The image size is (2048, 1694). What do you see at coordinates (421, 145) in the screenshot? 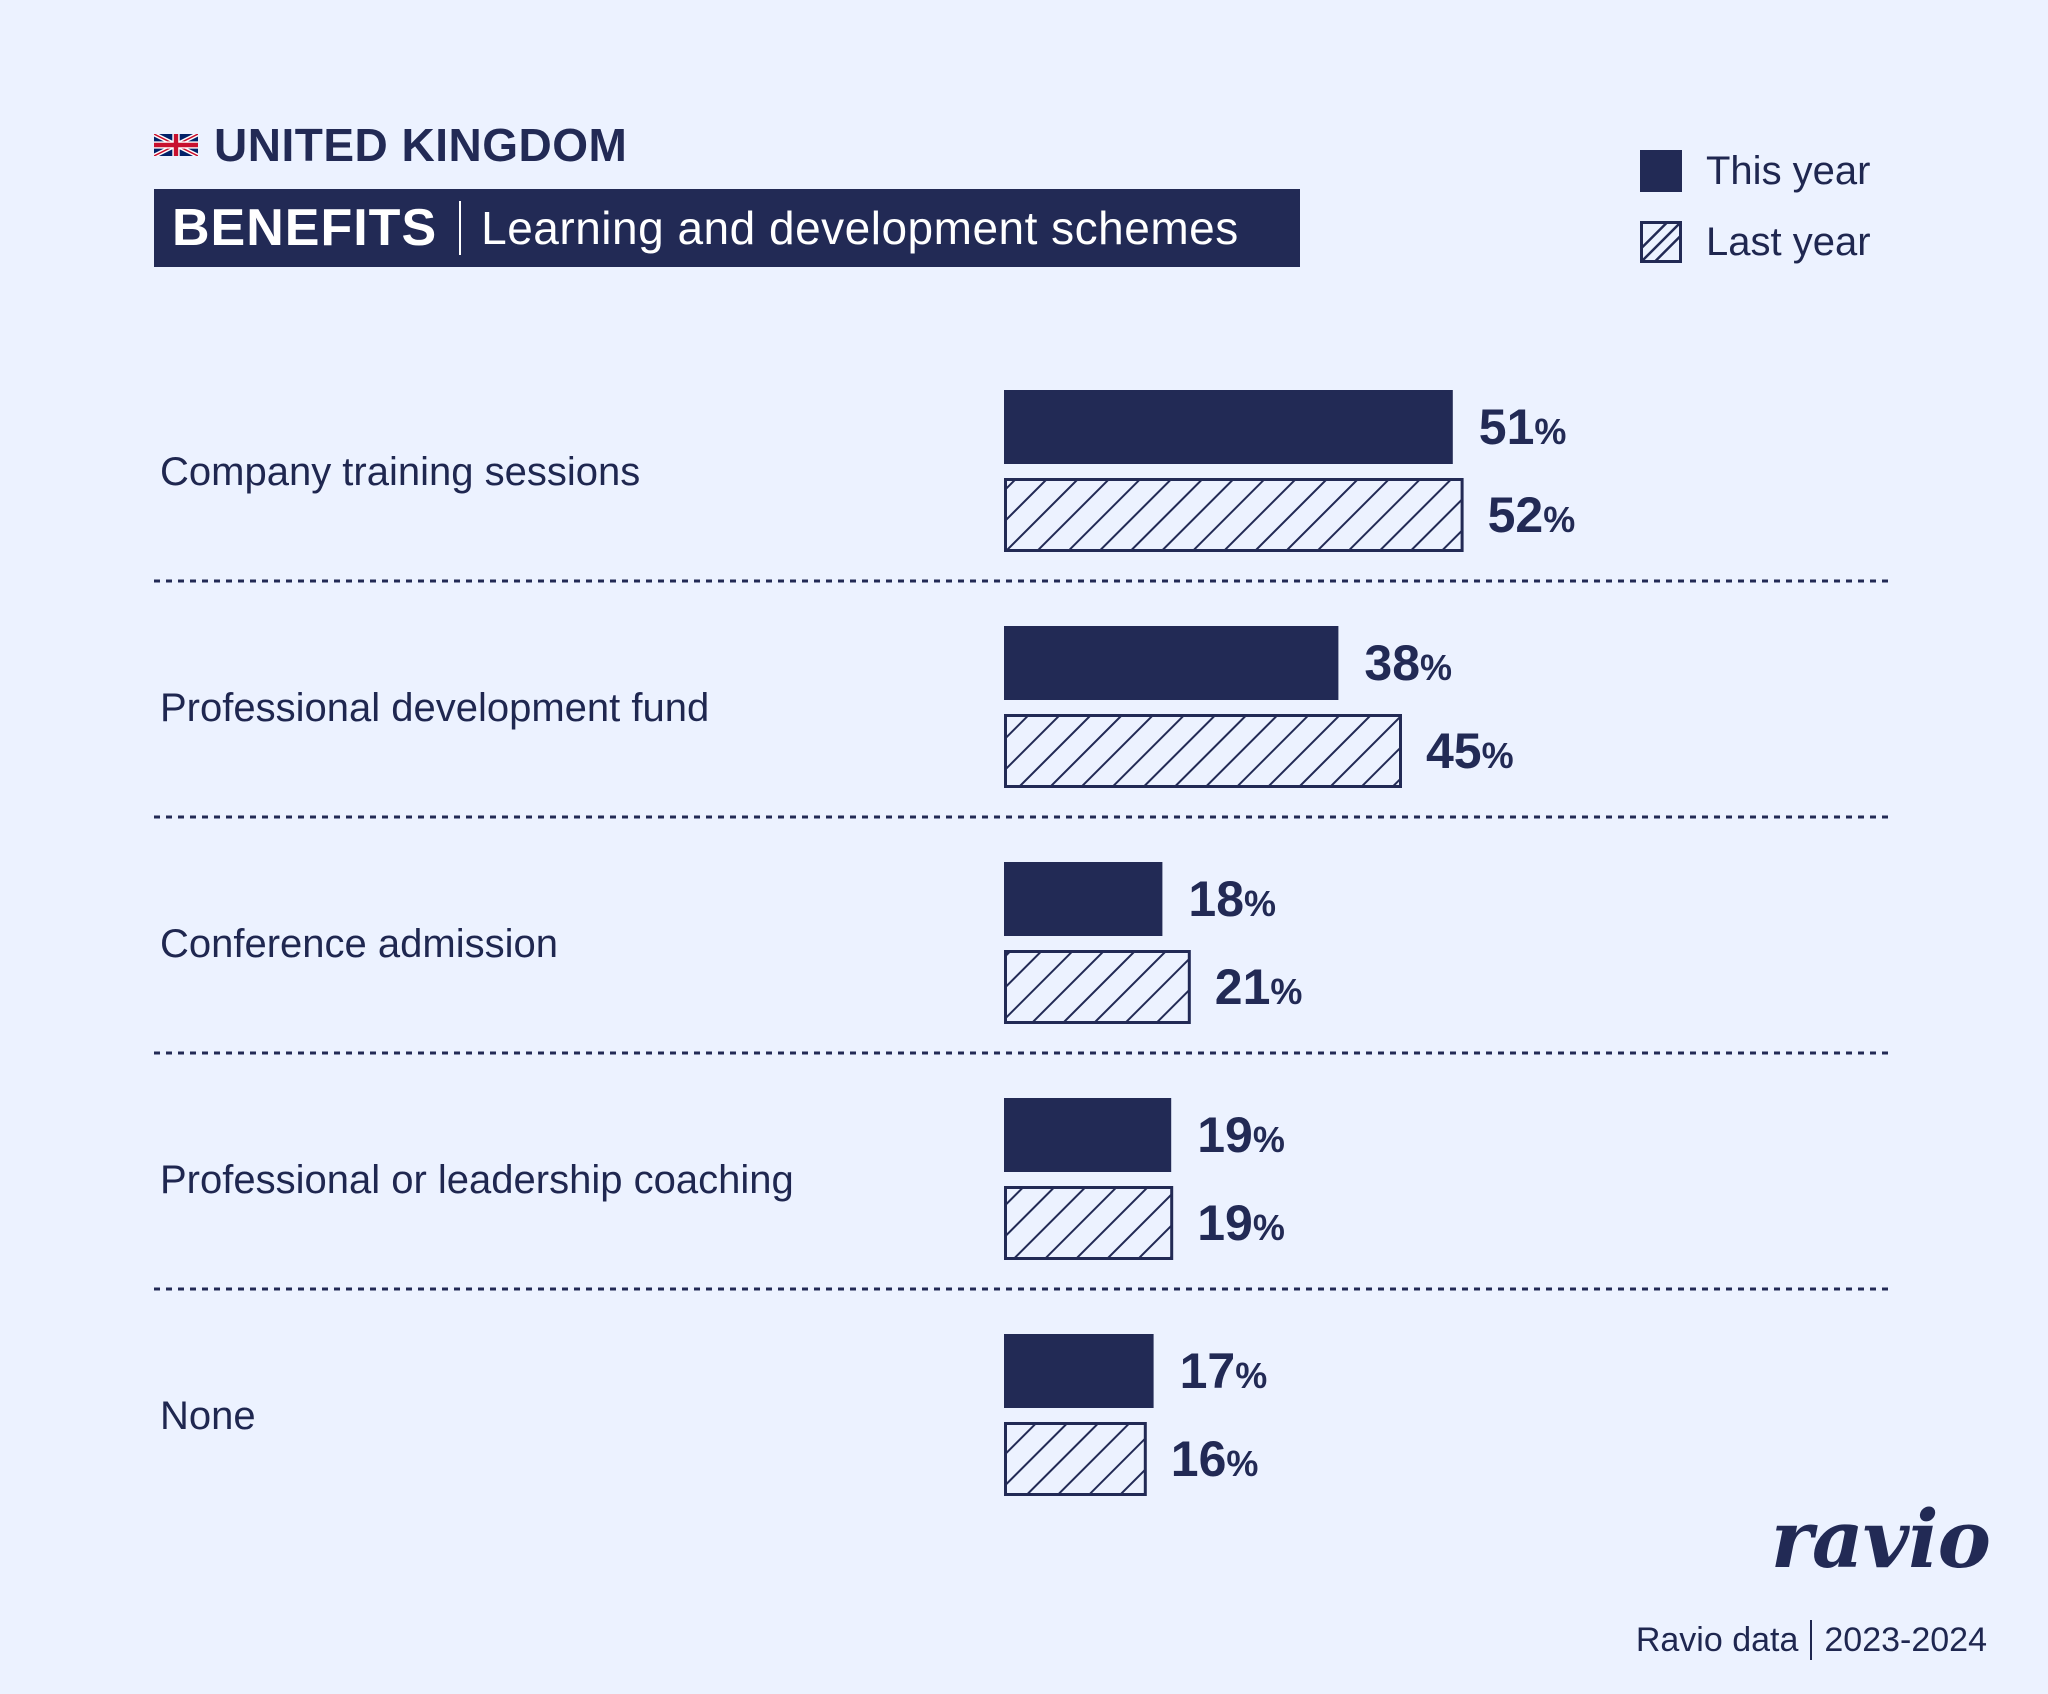
I see `country-name: UNITED KINGDOM` at bounding box center [421, 145].